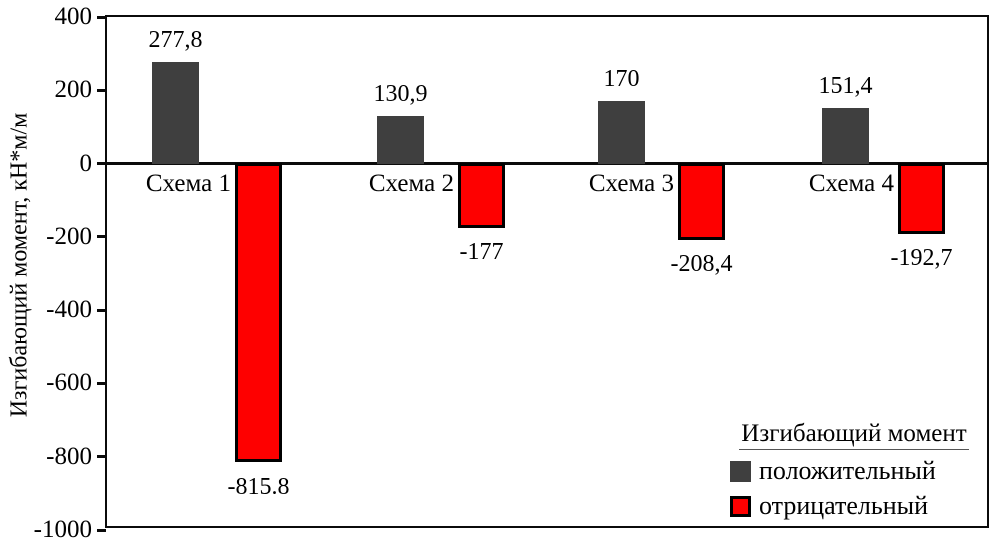 Image resolution: width=1000 pixels, height=545 pixels. I want to click on category-label: Схема 3, so click(631, 183).